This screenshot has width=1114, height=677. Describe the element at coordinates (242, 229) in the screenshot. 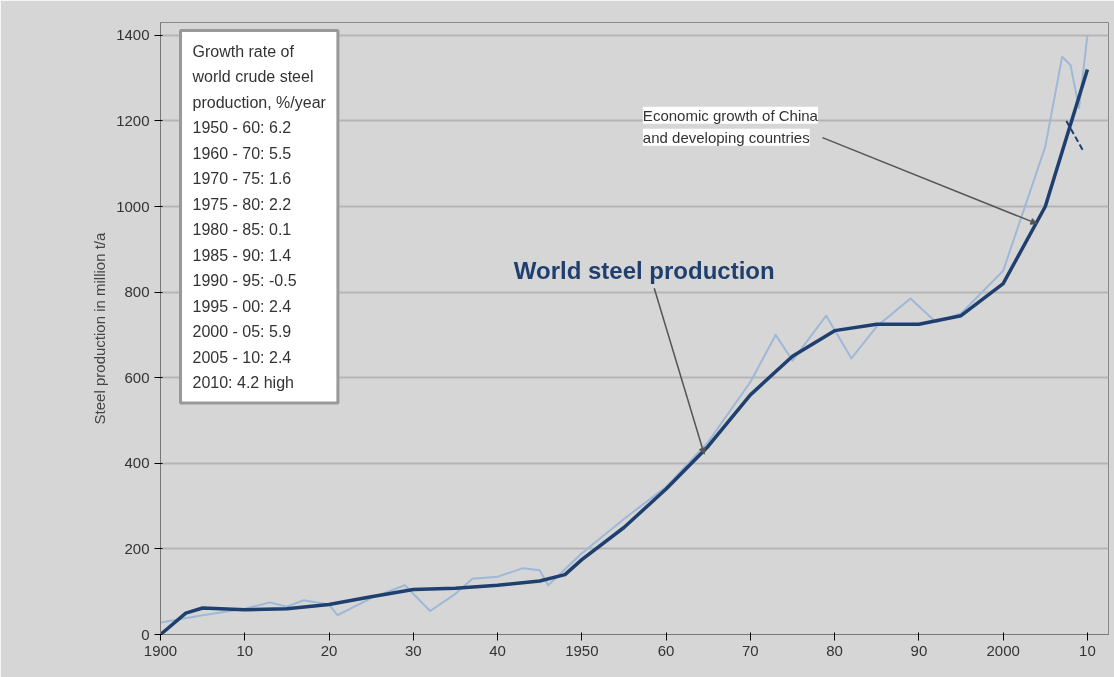

I see `annotation: 1980 - 85: 0.1` at that location.